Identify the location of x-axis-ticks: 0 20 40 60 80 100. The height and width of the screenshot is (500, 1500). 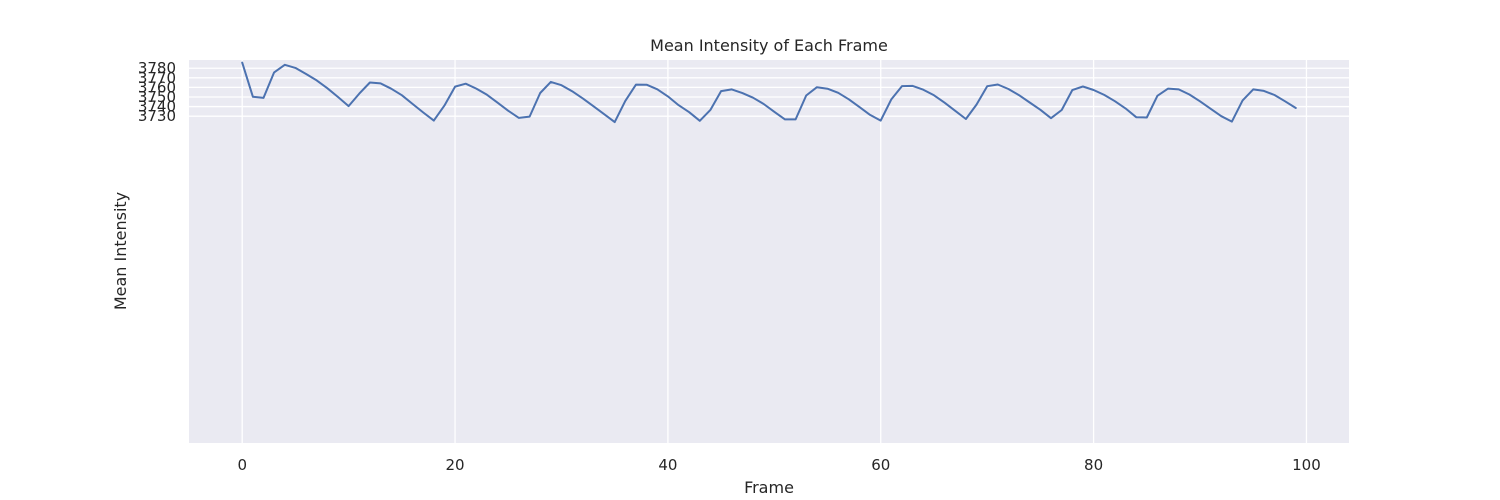
(778, 465).